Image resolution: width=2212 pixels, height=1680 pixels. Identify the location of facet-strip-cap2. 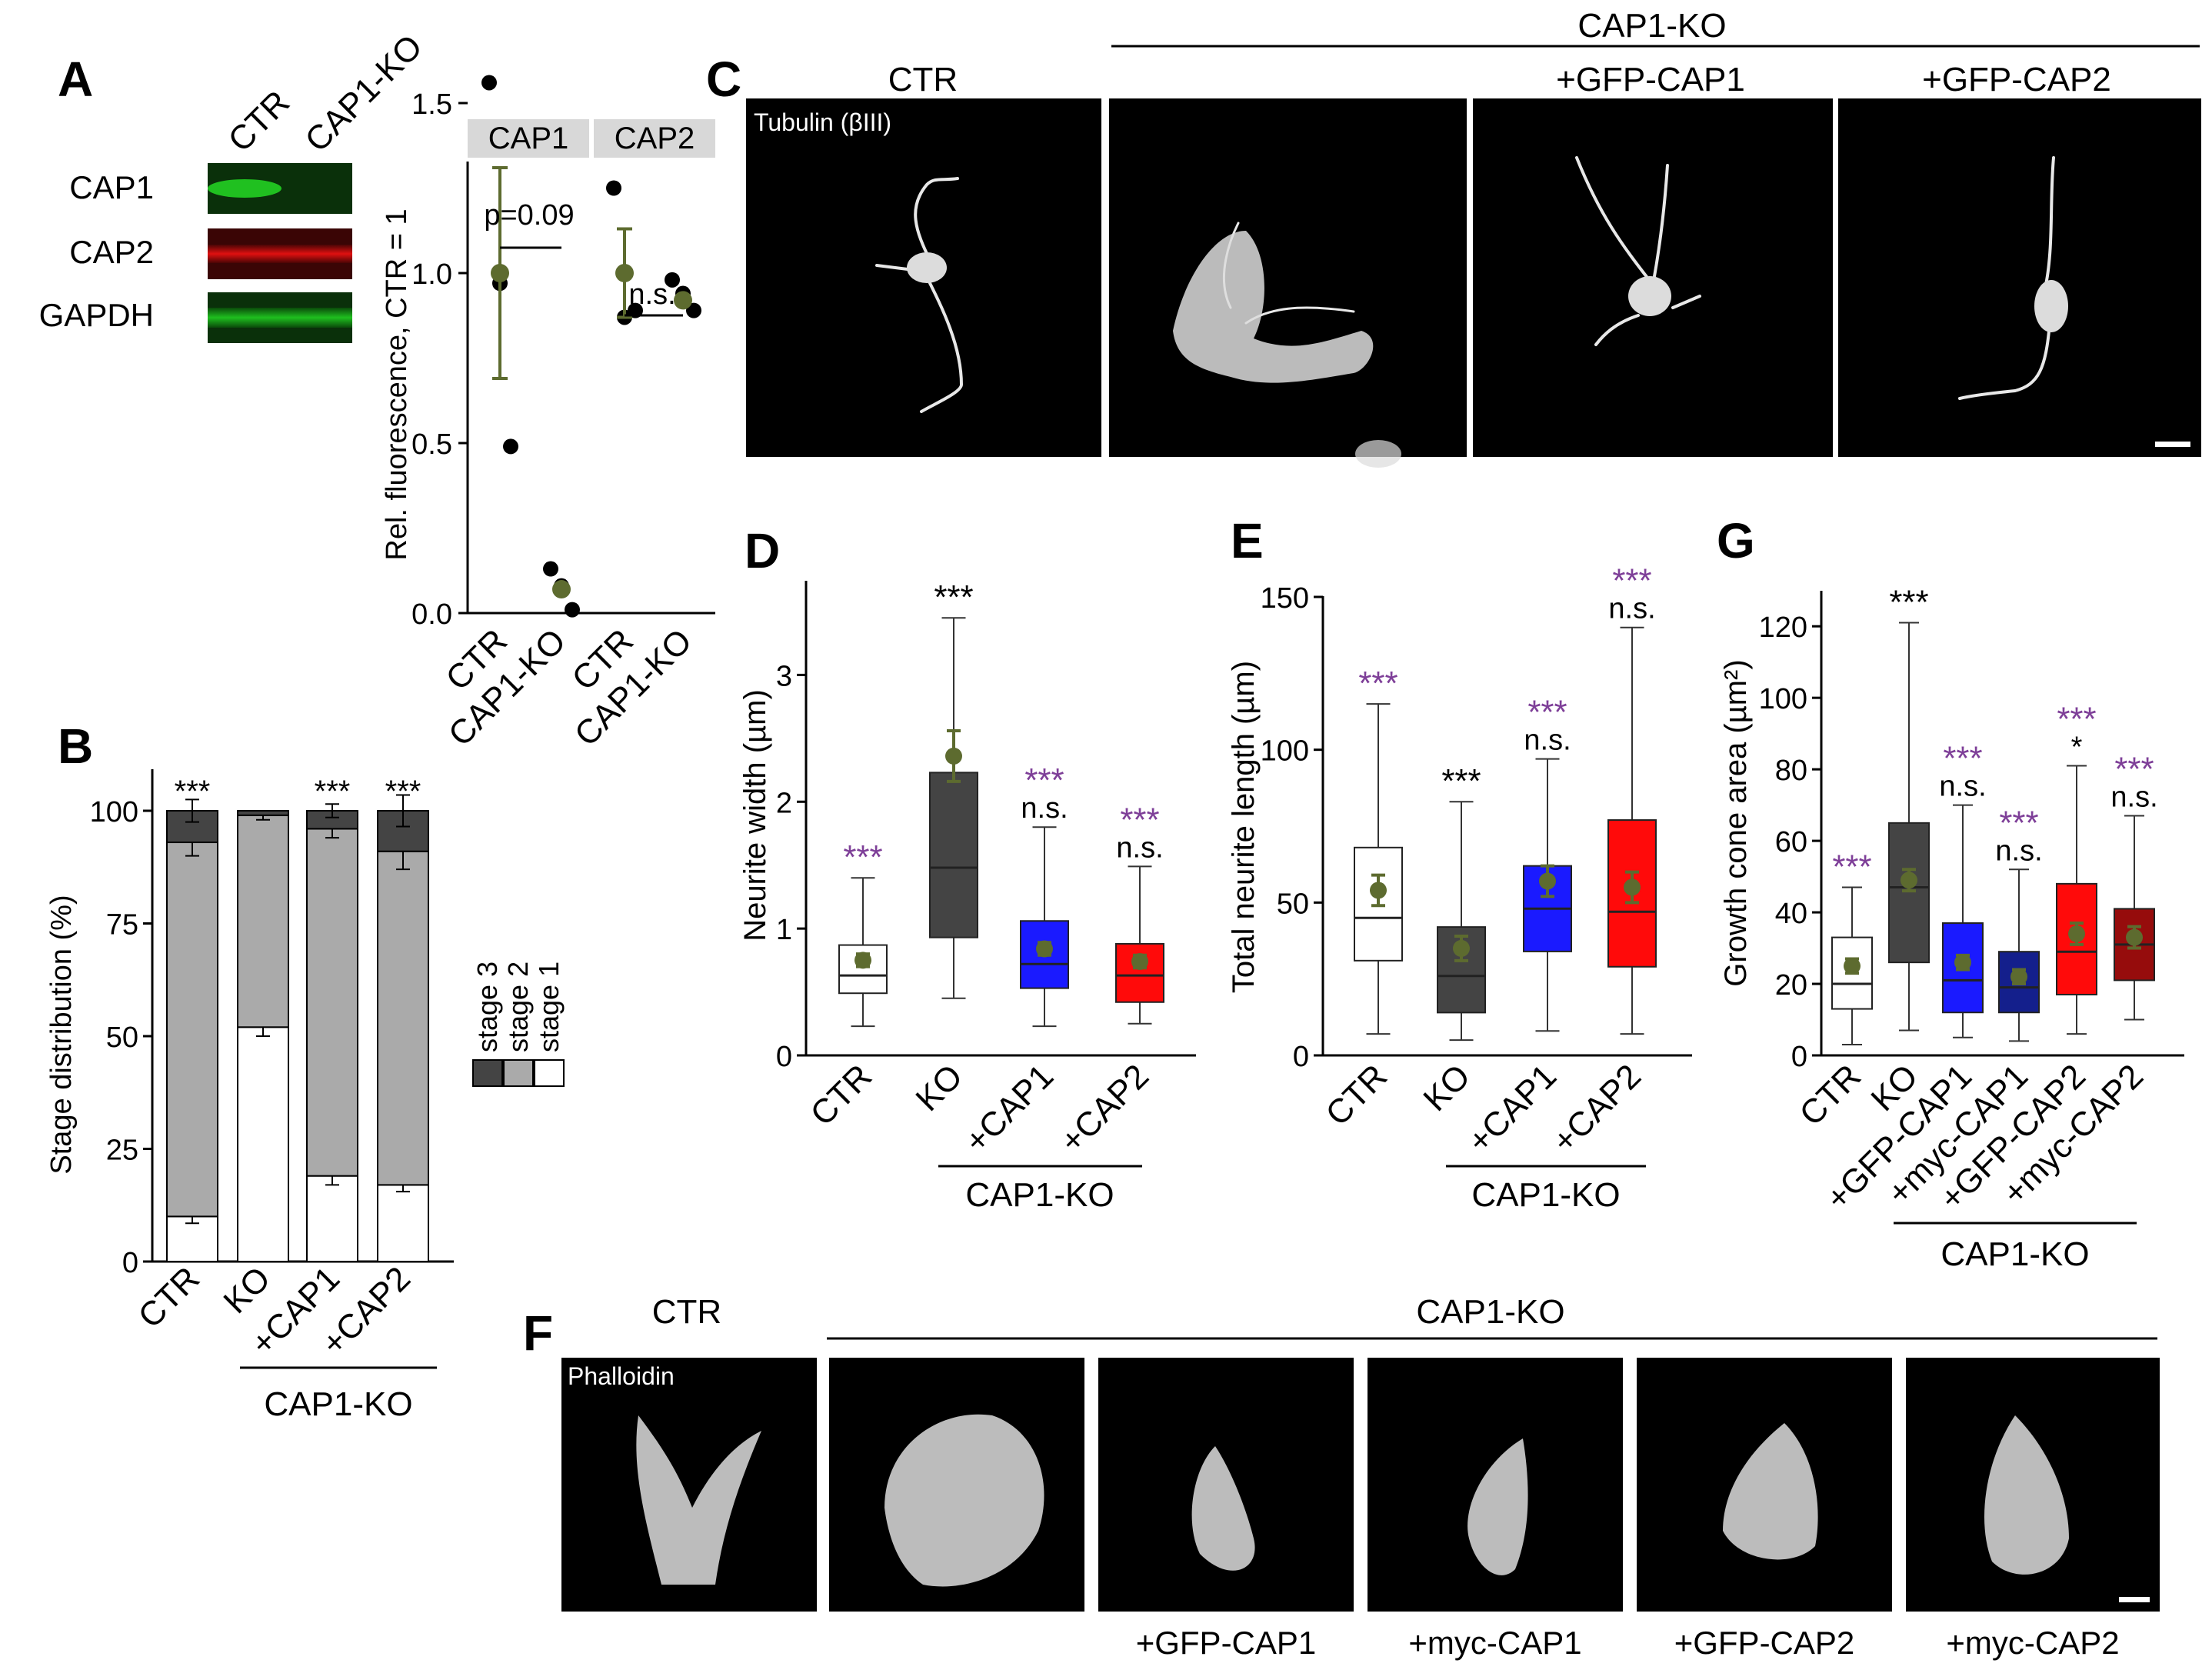
(654, 139).